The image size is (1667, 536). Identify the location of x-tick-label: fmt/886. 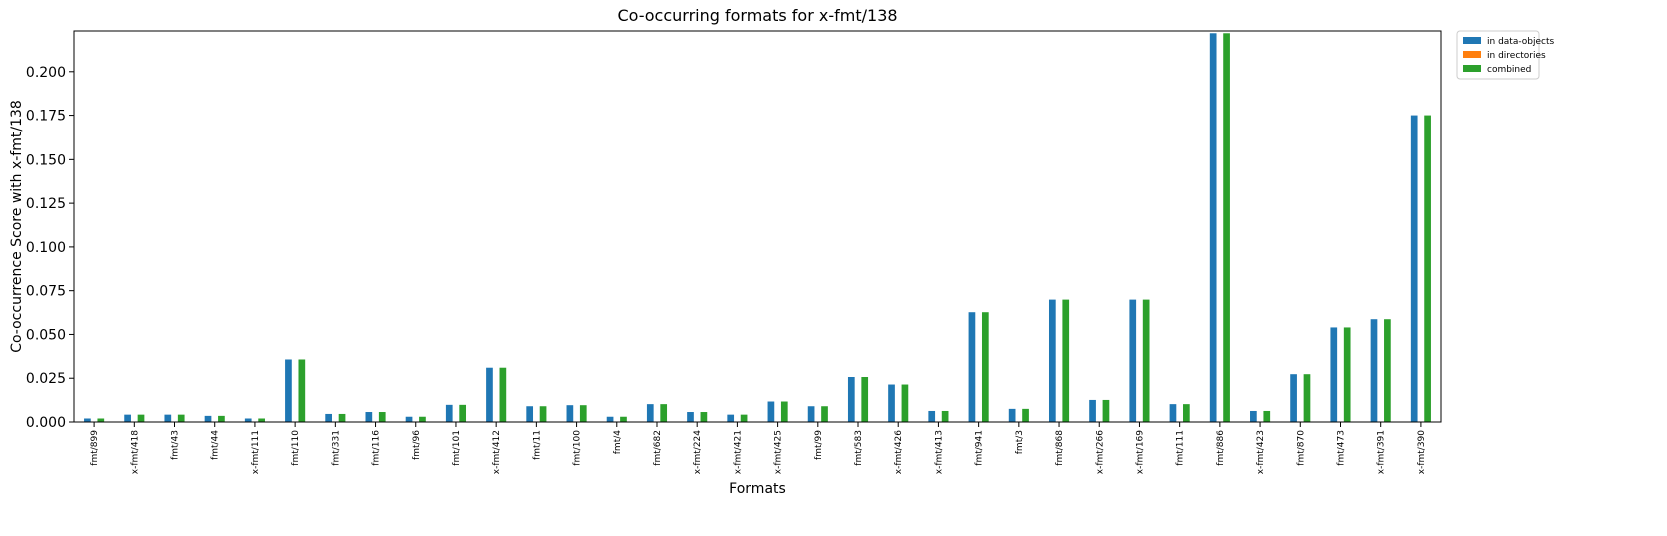
(1221, 448).